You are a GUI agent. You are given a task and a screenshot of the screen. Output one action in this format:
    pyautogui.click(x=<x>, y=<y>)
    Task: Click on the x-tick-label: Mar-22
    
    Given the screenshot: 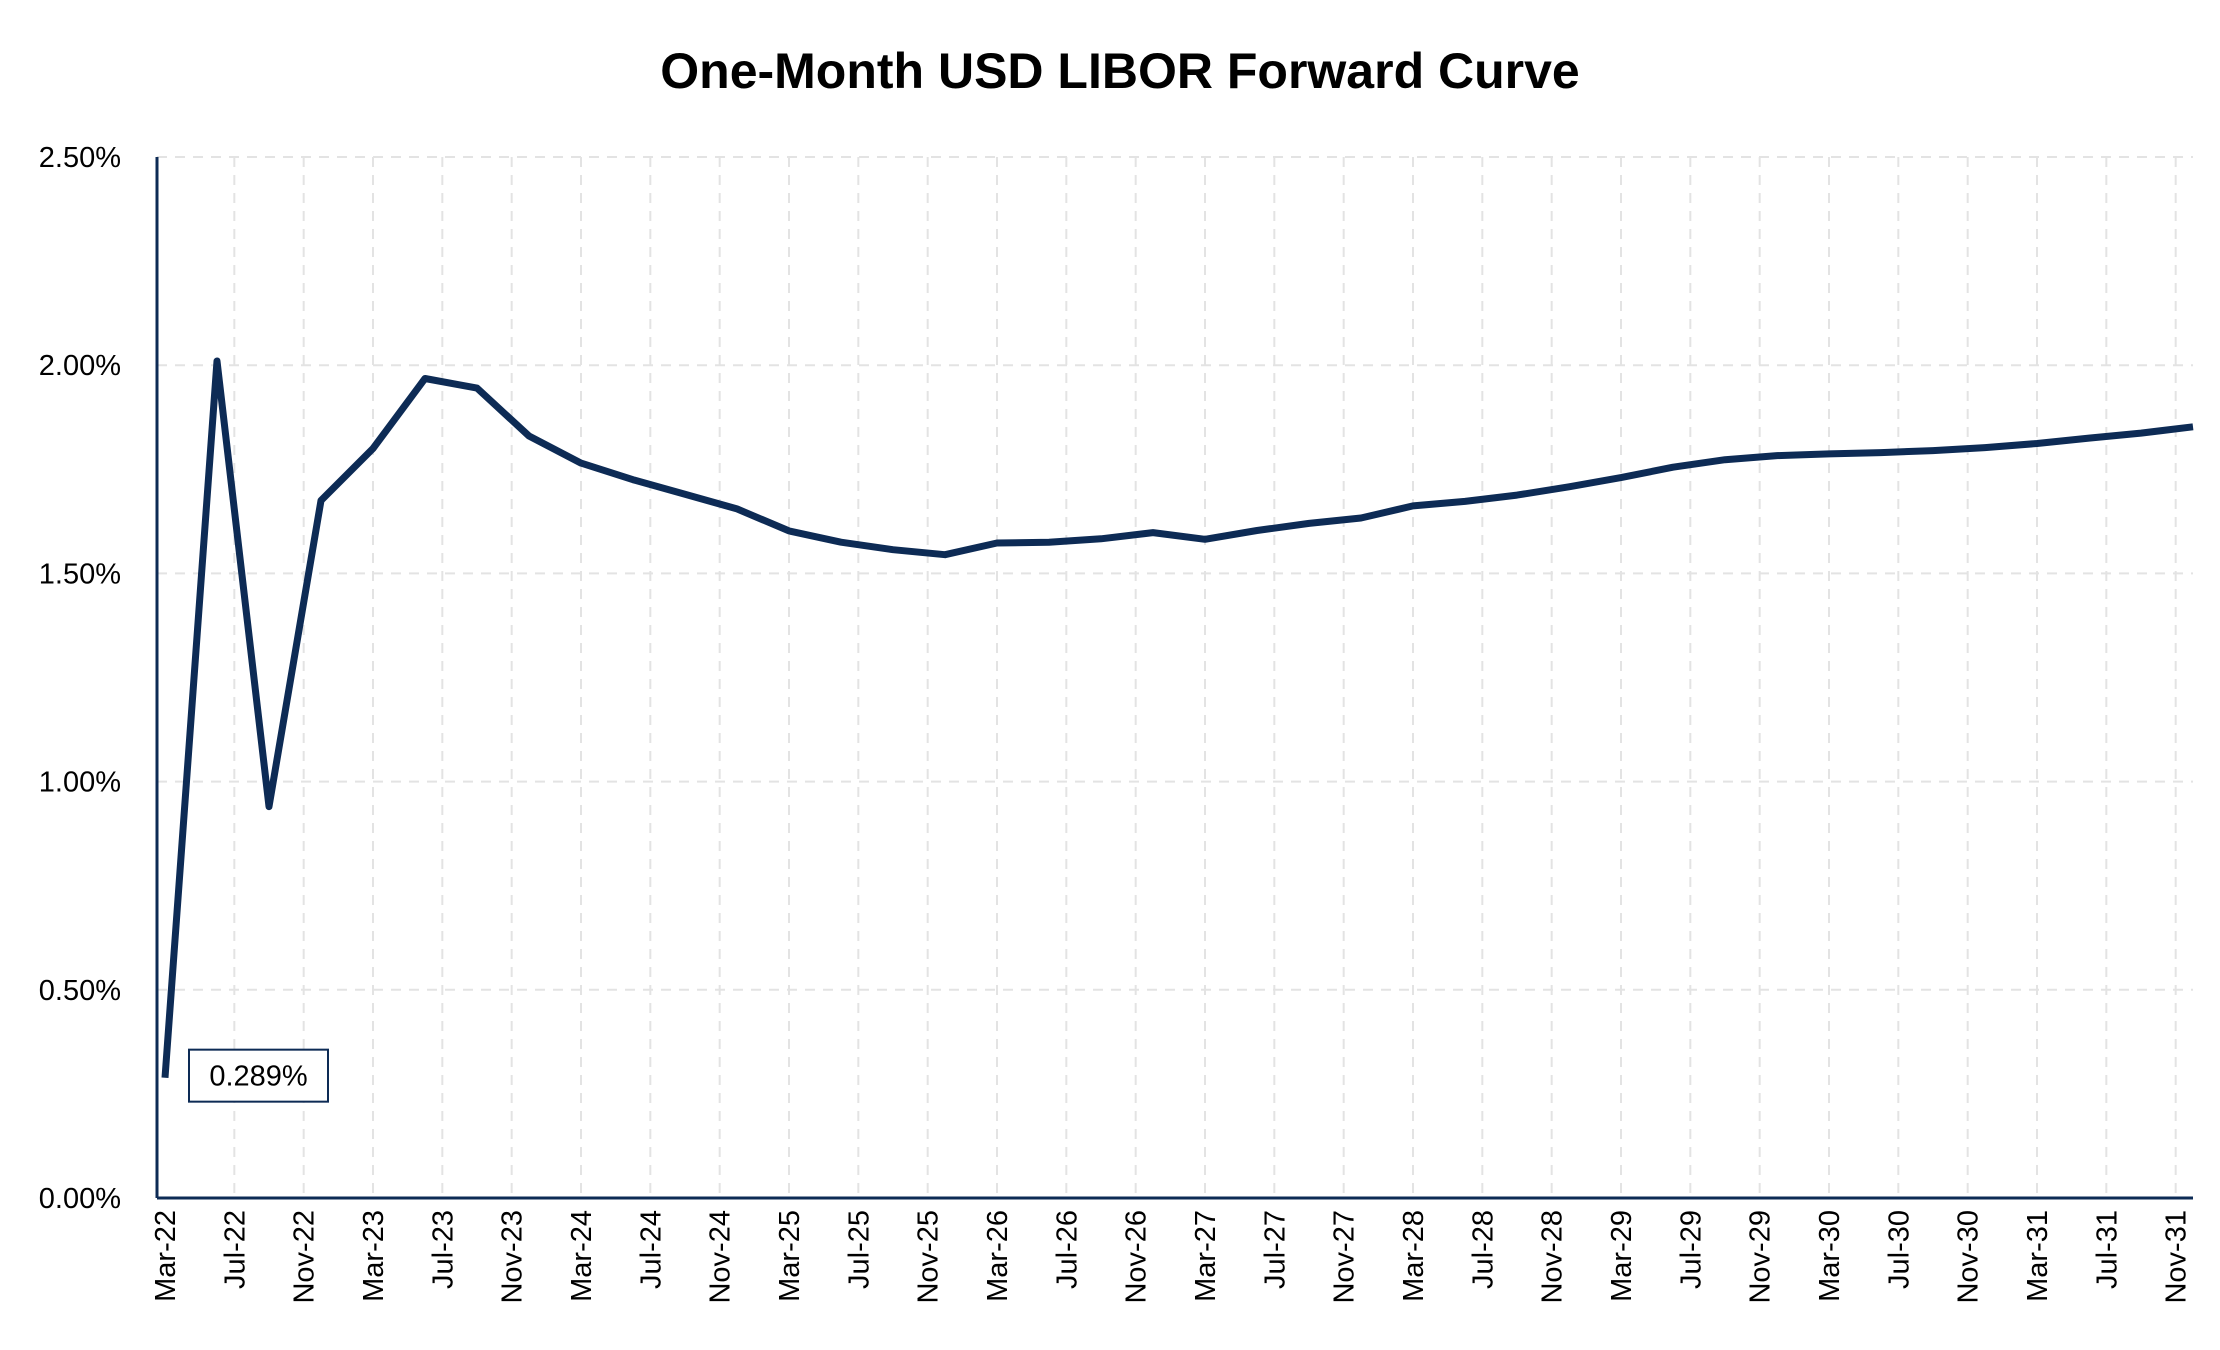 What is the action you would take?
    pyautogui.click(x=166, y=1256)
    